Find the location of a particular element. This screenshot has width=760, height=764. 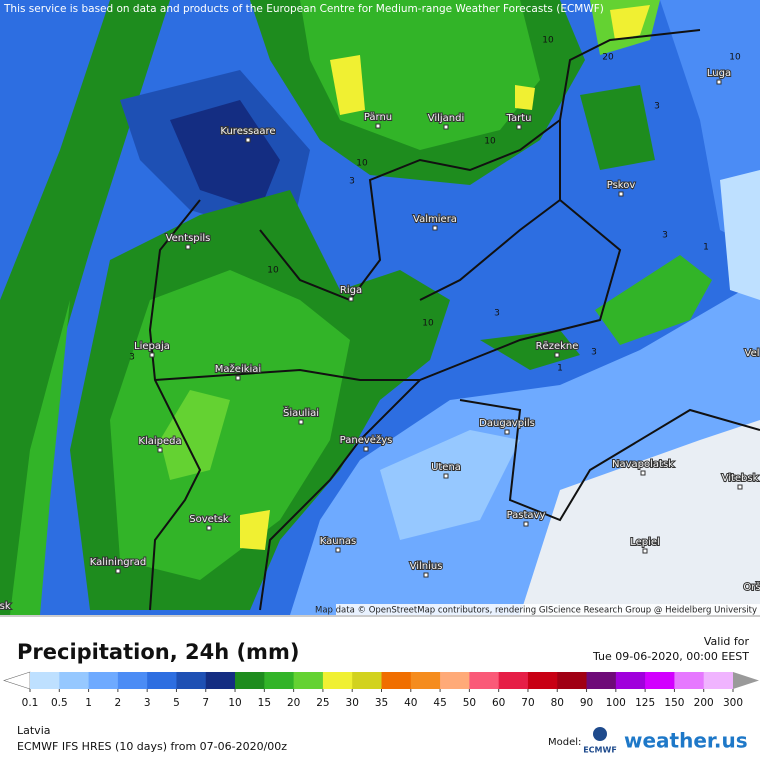

model-logo: ECMWF is located at coordinates (600, 750).